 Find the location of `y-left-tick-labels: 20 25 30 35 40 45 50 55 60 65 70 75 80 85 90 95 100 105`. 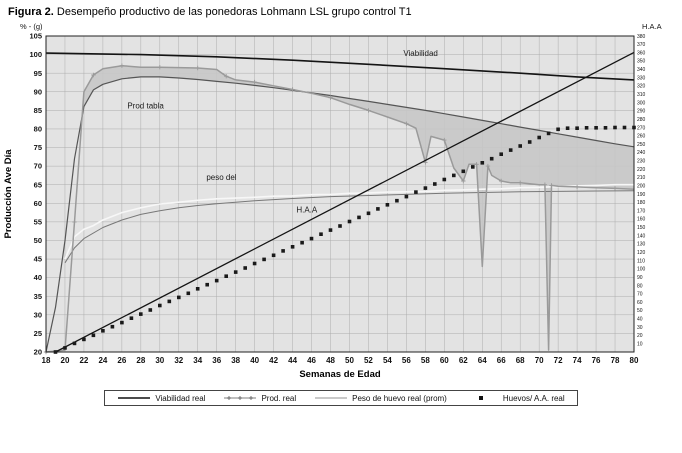

y-left-tick-labels: 20 25 30 35 40 45 50 55 60 65 70 75 80 85 90 95 100 105 is located at coordinates (35, 194).